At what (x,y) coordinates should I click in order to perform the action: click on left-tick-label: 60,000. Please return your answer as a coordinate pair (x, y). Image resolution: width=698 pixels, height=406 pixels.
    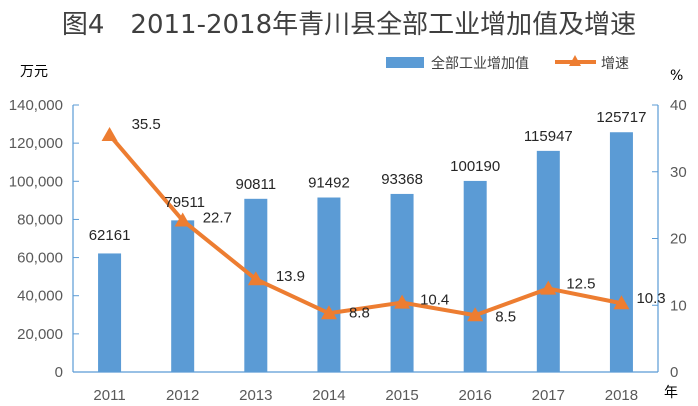
    Looking at the image, I should click on (40, 258).